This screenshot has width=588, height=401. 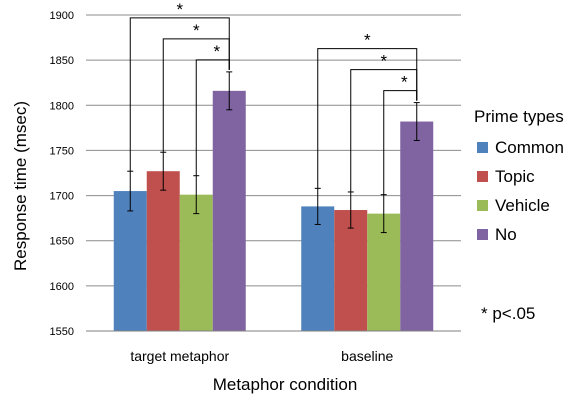 What do you see at coordinates (285, 384) in the screenshot?
I see `x-axis-label: Metaphor condition` at bounding box center [285, 384].